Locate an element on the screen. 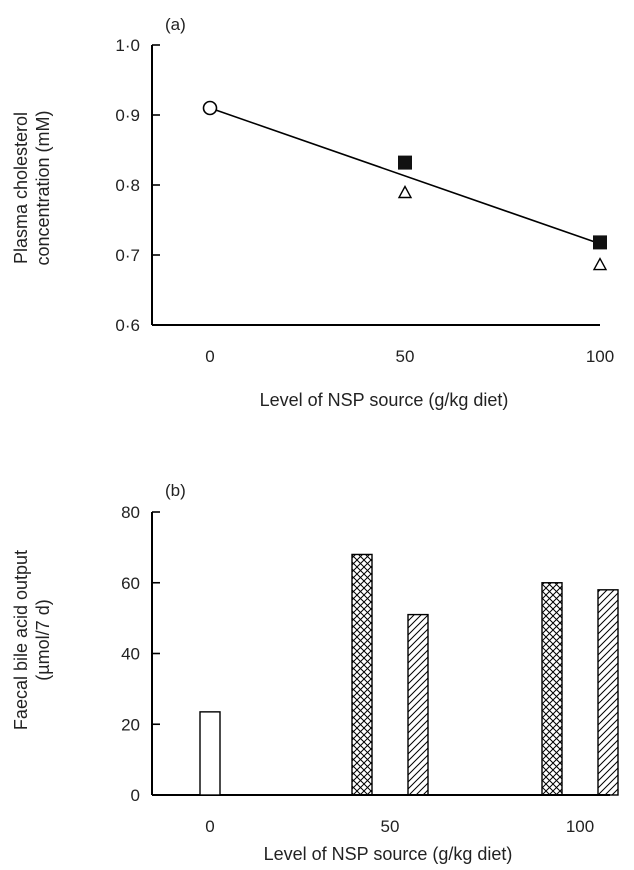 The width and height of the screenshot is (634, 870). panel-a-ylabel-line2: concentration (mM) is located at coordinates (43, 187).